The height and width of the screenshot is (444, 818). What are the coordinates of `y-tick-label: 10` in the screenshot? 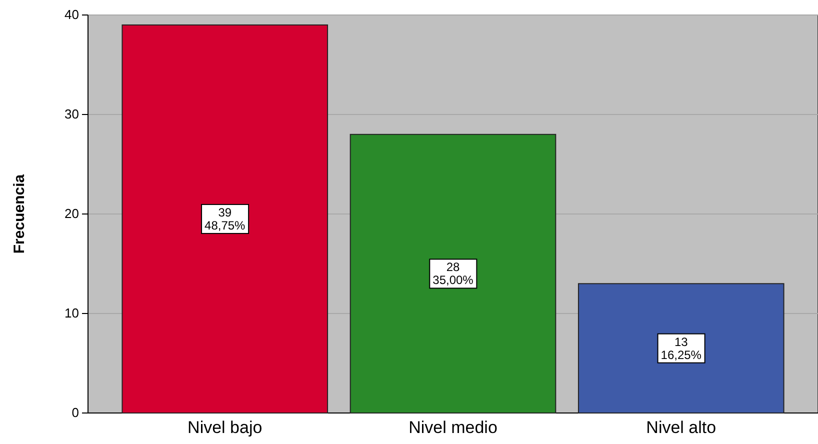 It's located at (71, 313).